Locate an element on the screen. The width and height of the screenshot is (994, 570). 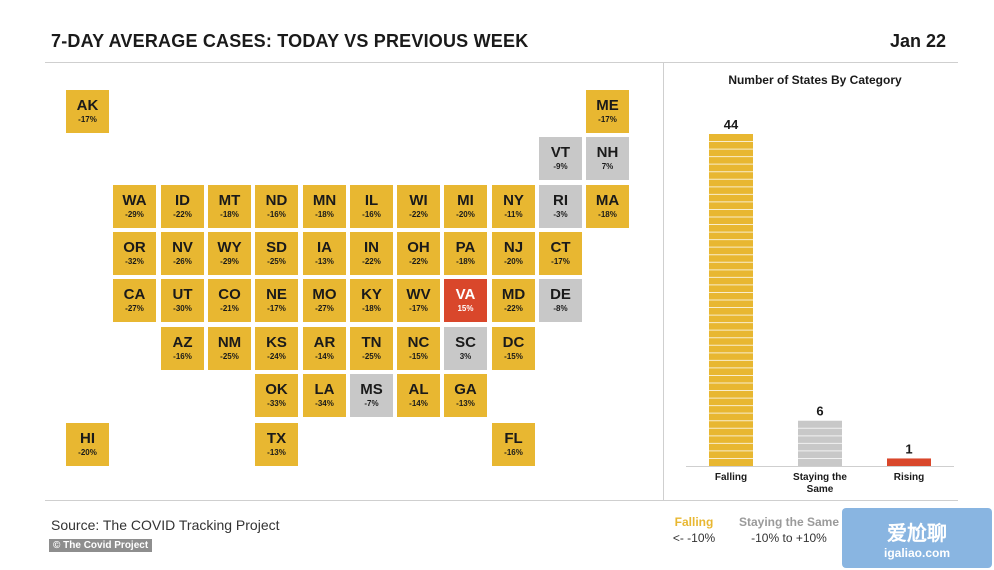
state-change: -30% is located at coordinates (182, 308).